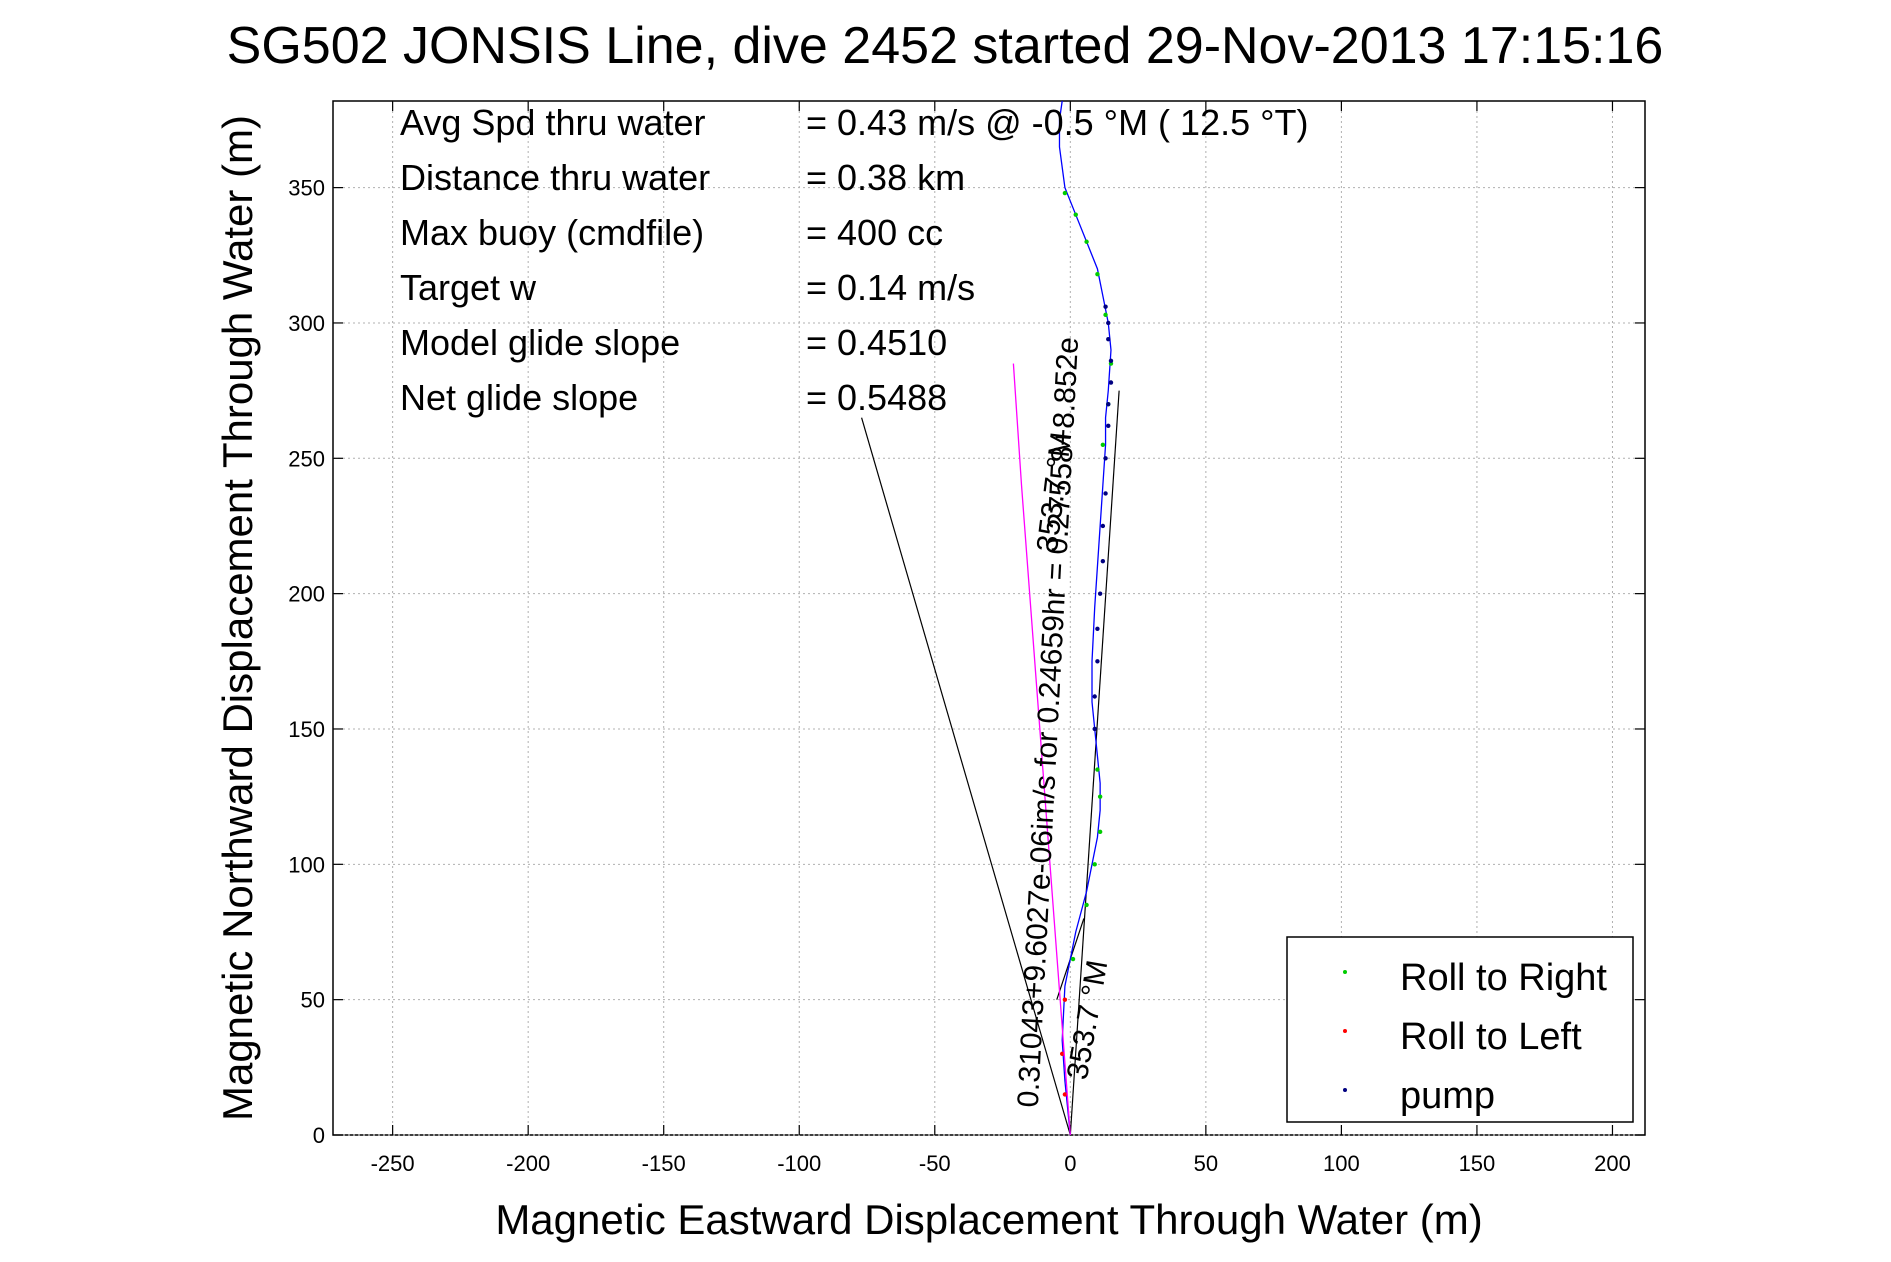 This screenshot has width=1891, height=1262. Describe the element at coordinates (1491, 1037) in the screenshot. I see `legend-label: Roll to Left` at that location.